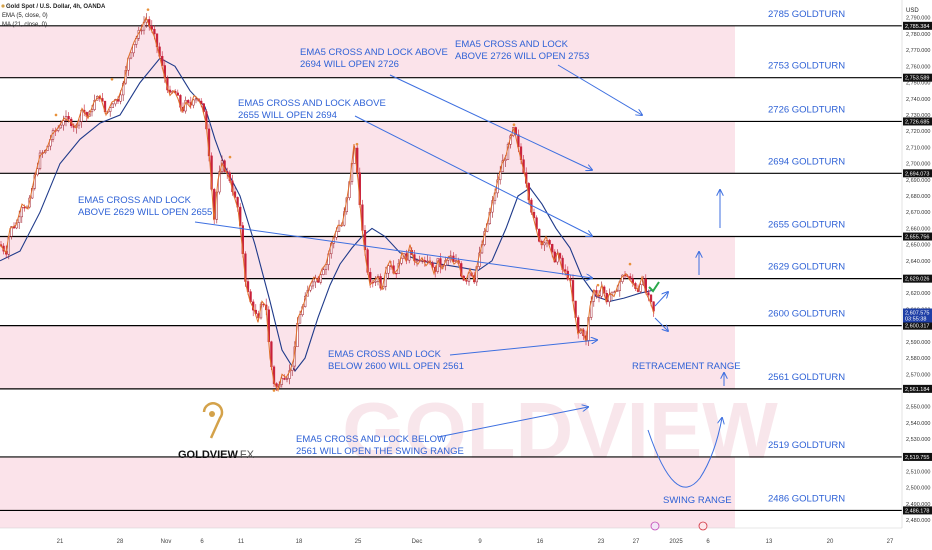 The height and width of the screenshot is (550, 932). I want to click on time-tick: 23, so click(601, 542).